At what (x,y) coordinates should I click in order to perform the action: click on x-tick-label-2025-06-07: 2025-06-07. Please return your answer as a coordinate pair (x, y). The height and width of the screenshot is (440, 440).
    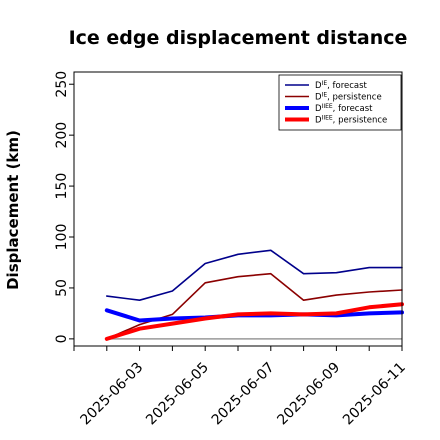
    Looking at the image, I should click on (243, 394).